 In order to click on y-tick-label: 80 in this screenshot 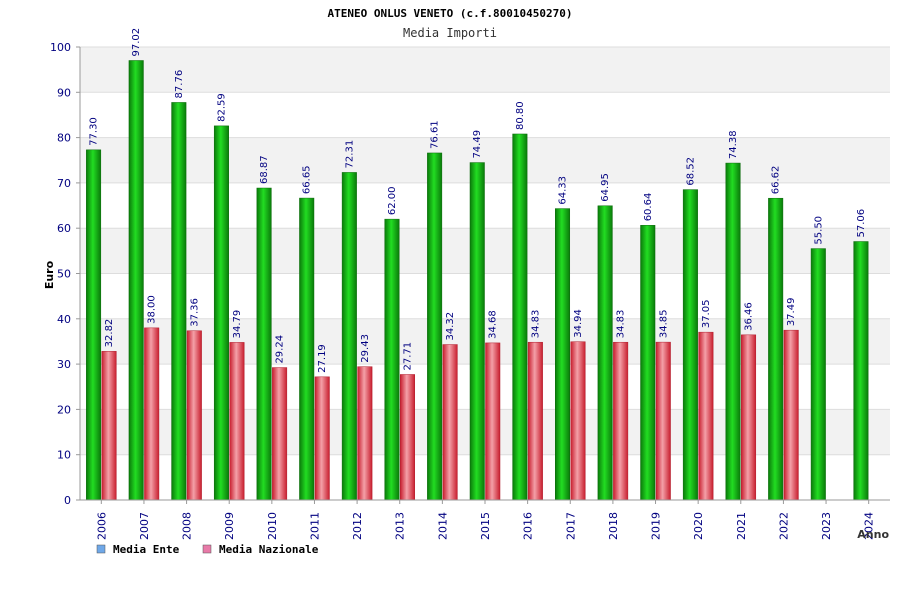, I will do `click(64, 138)`.